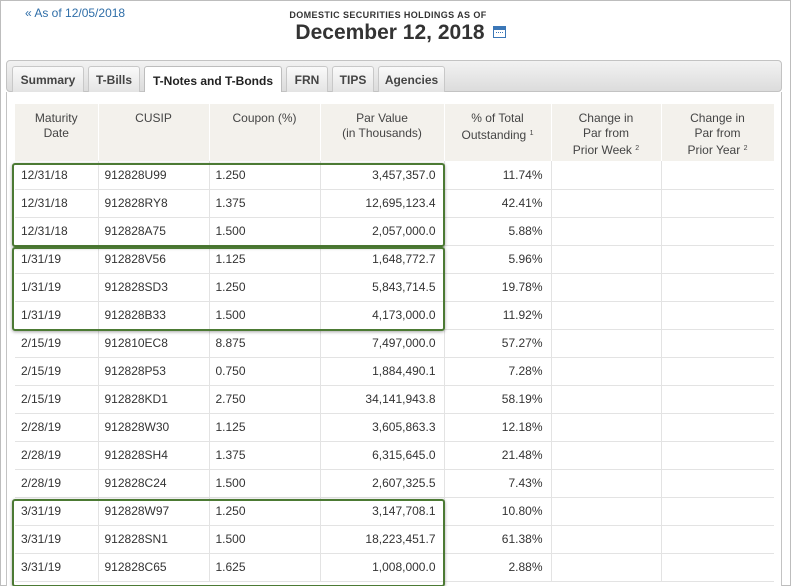  I want to click on cusip-cell: 912828RY8, so click(154, 203).